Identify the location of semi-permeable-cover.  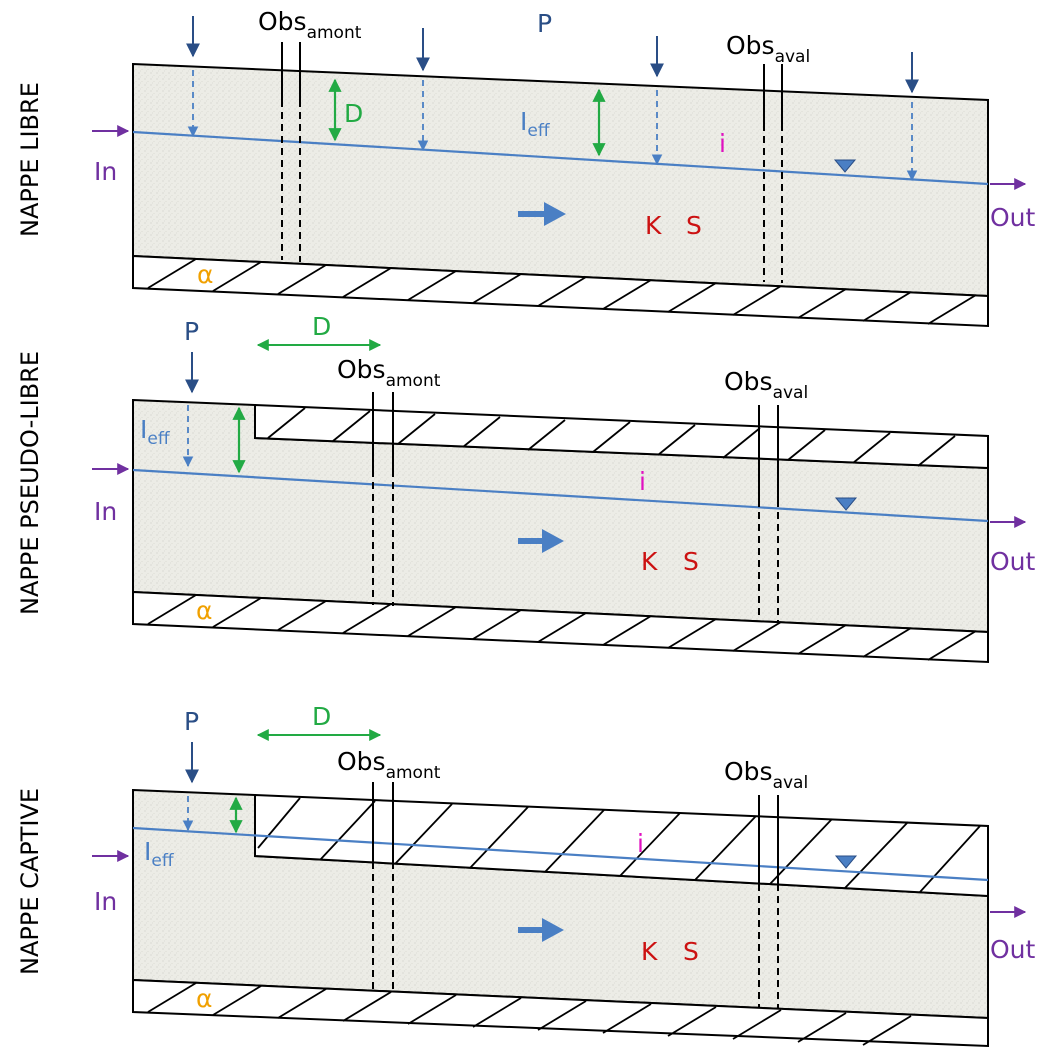
(621, 436).